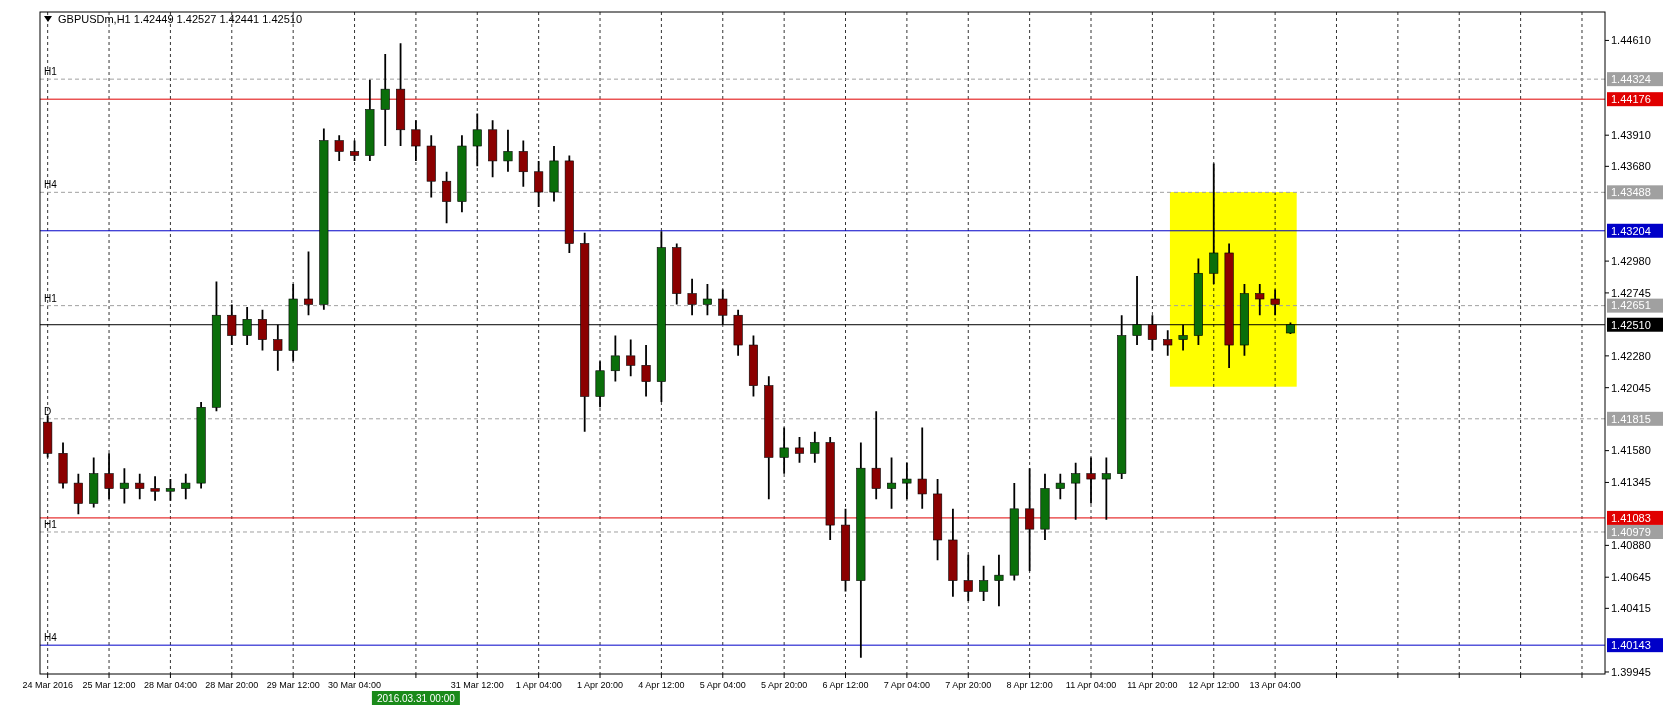 This screenshot has height=717, width=1675. I want to click on x-tick-label: 5 Apr 20:00, so click(784, 685).